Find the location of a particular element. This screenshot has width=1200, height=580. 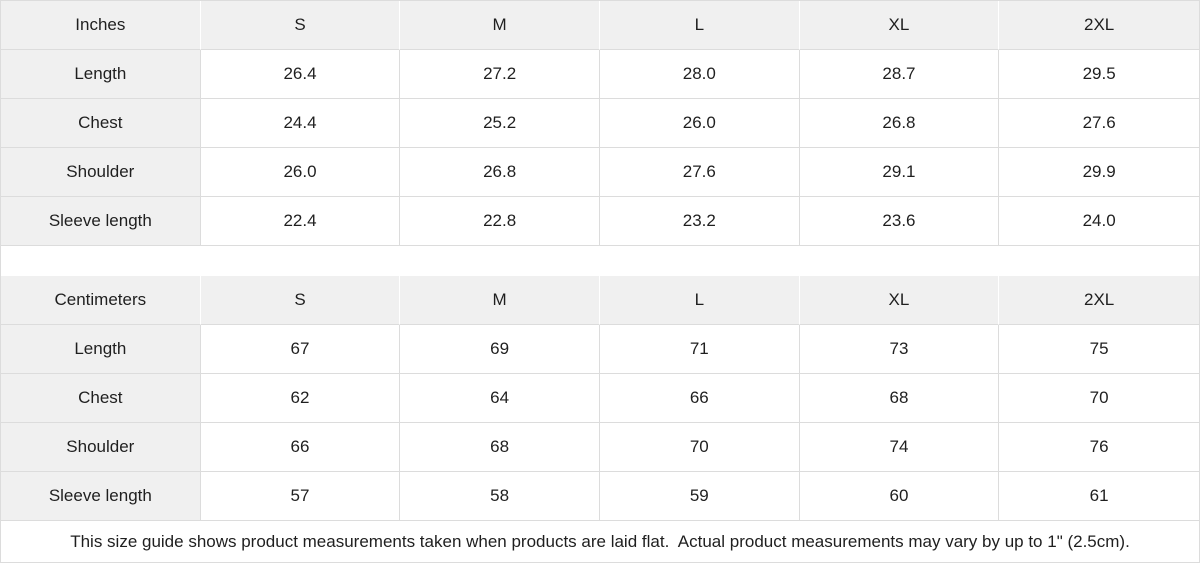

measurement-cell: 62 is located at coordinates (300, 398).